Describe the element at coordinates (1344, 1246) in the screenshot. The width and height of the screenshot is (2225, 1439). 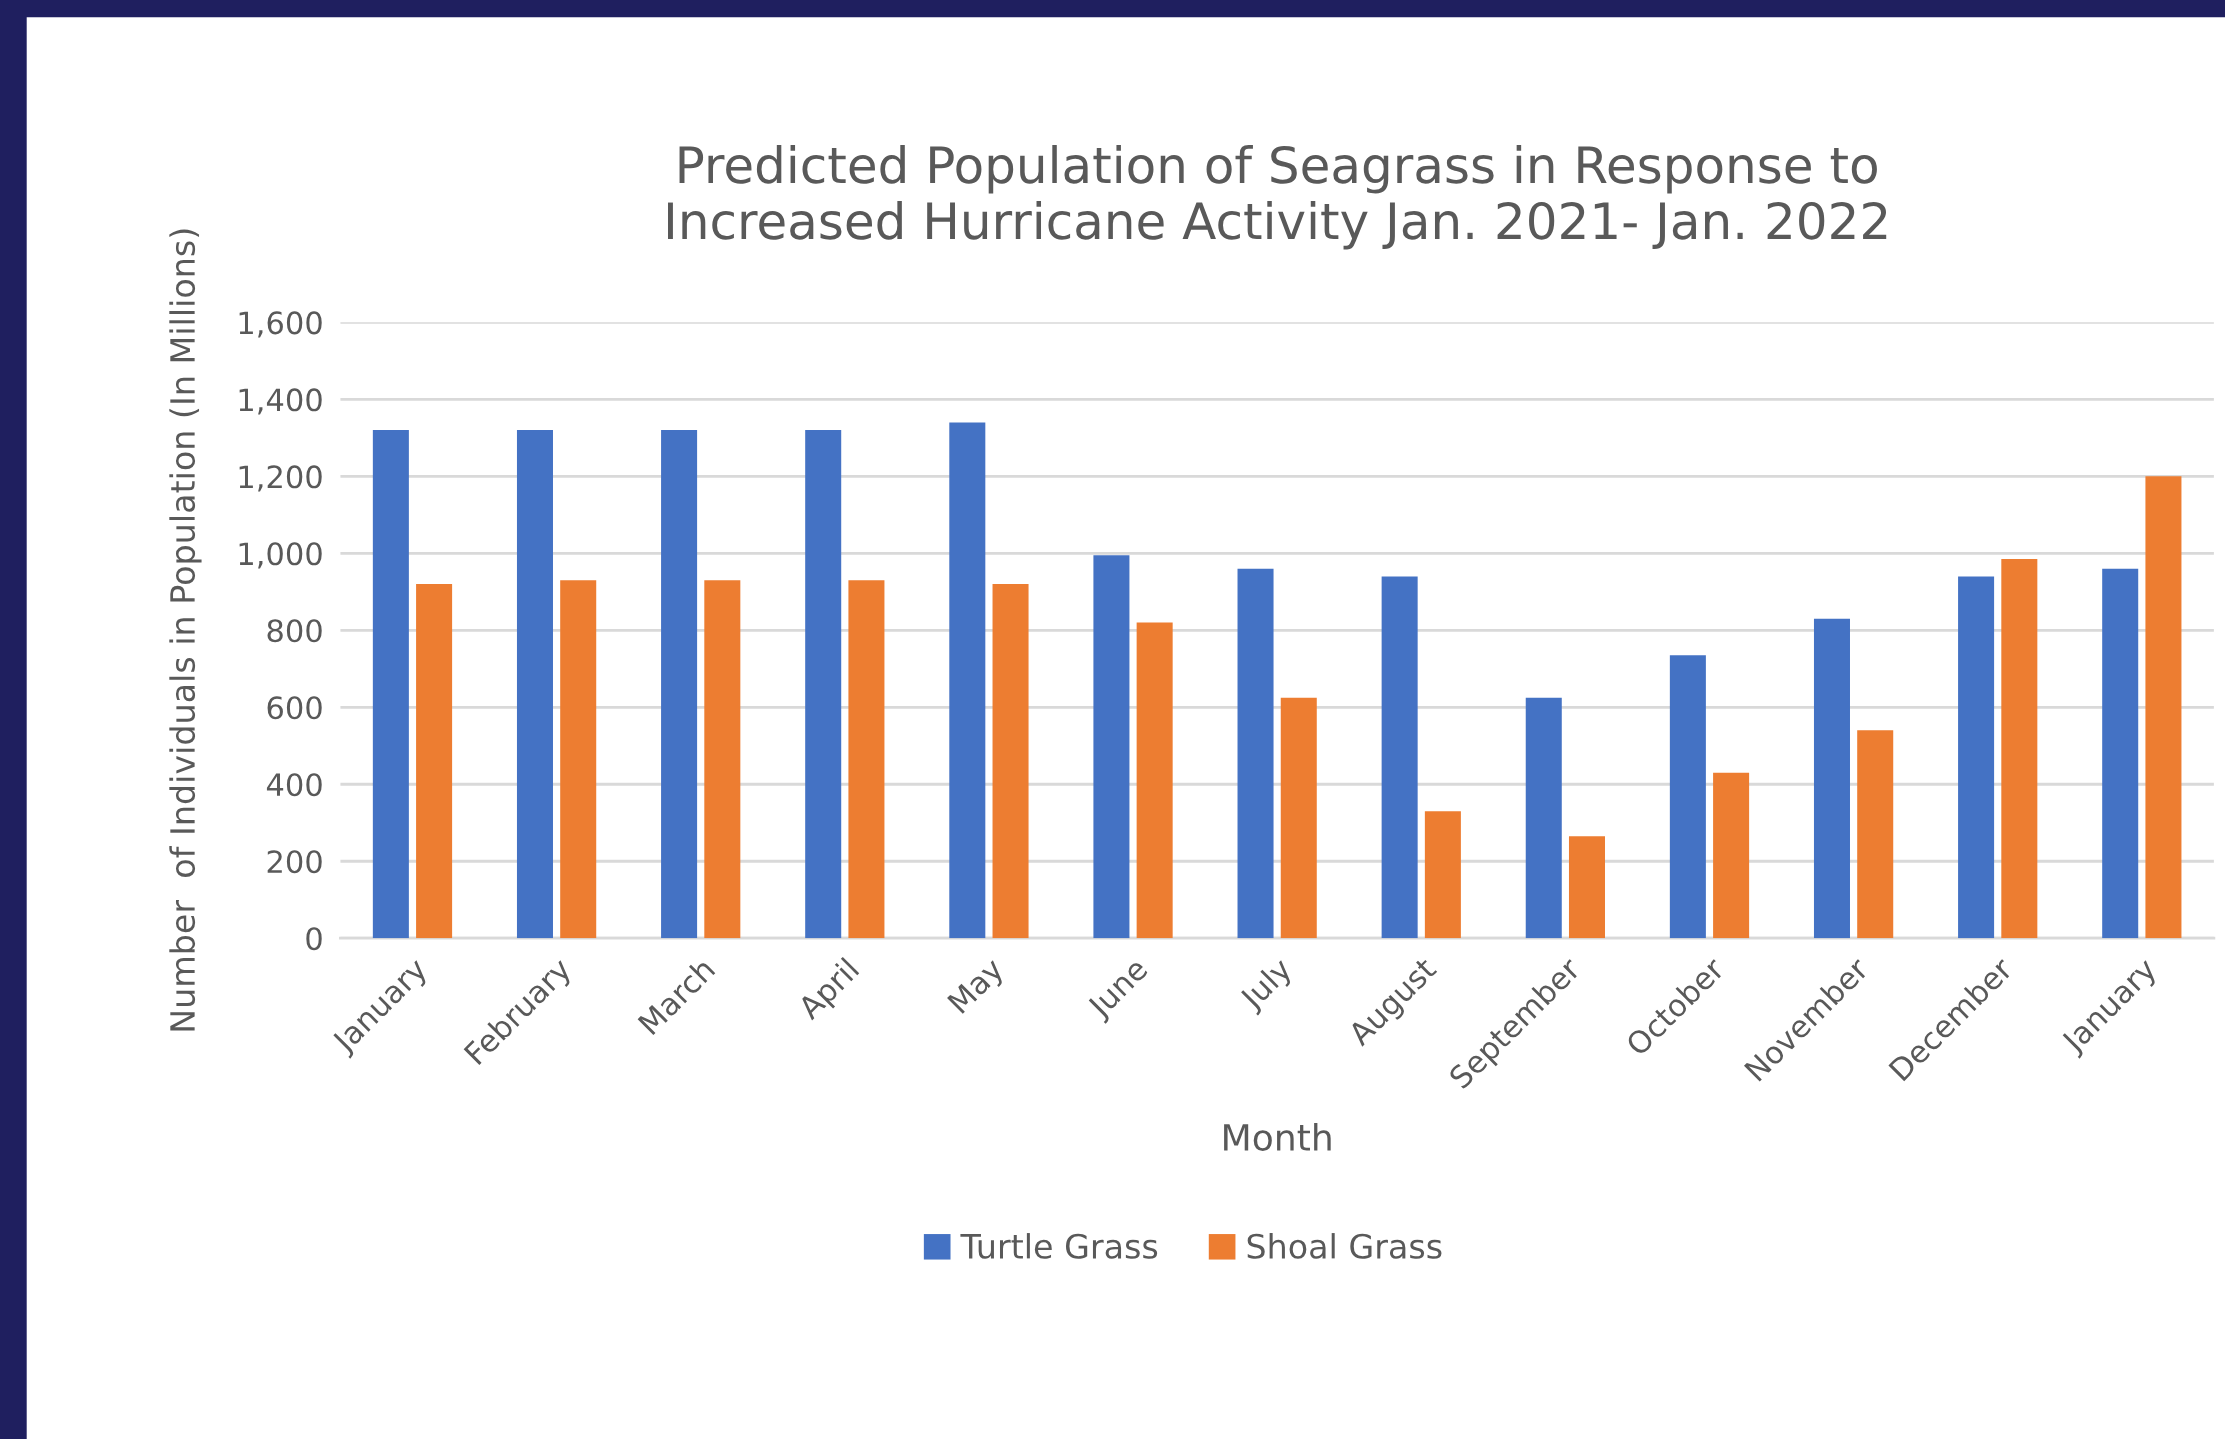
I see `legend-label: Shoal Grass` at that location.